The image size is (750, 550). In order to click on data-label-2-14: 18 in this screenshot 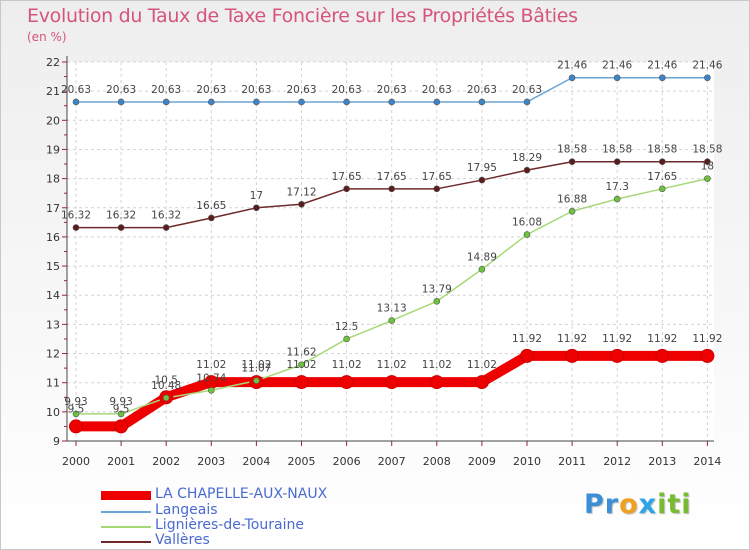, I will do `click(707, 167)`.